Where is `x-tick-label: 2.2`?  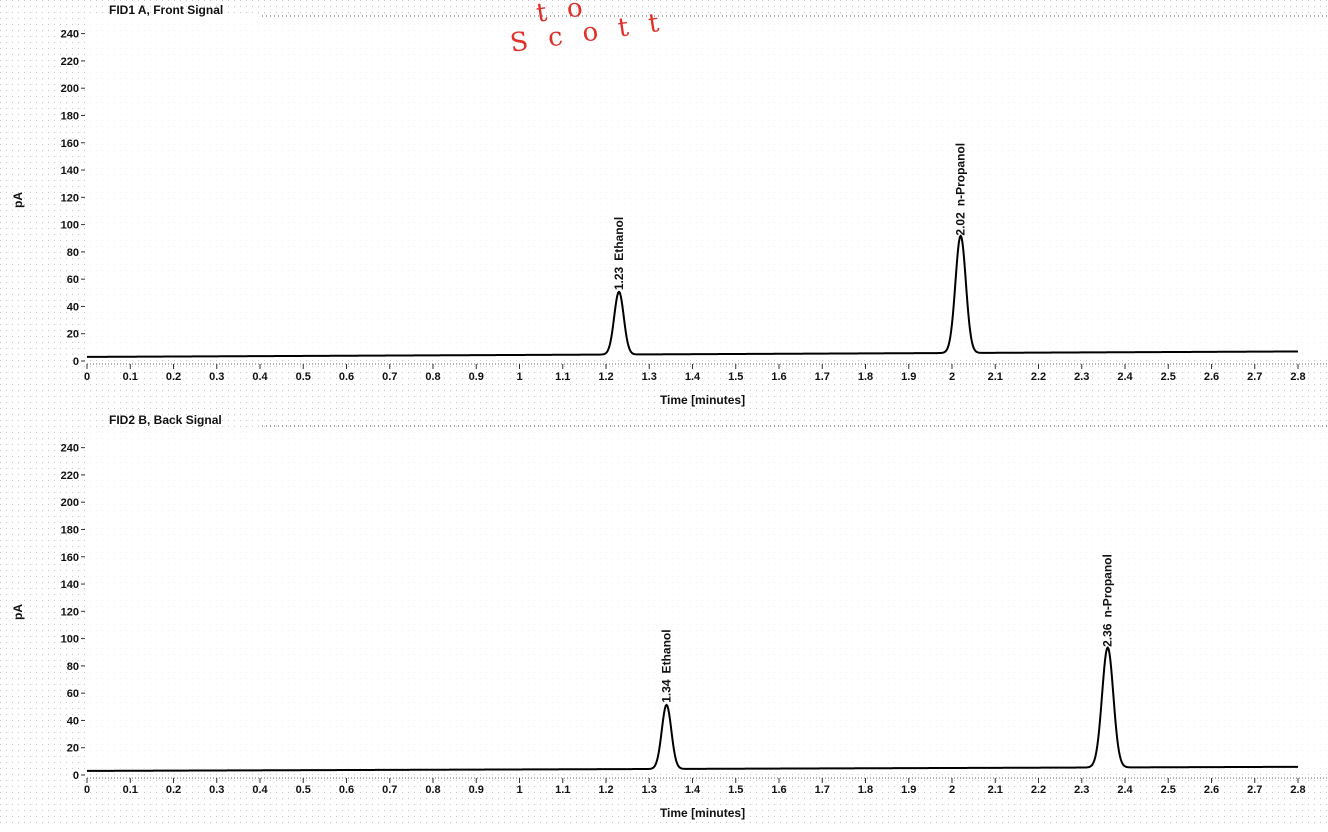
x-tick-label: 2.2 is located at coordinates (1038, 377).